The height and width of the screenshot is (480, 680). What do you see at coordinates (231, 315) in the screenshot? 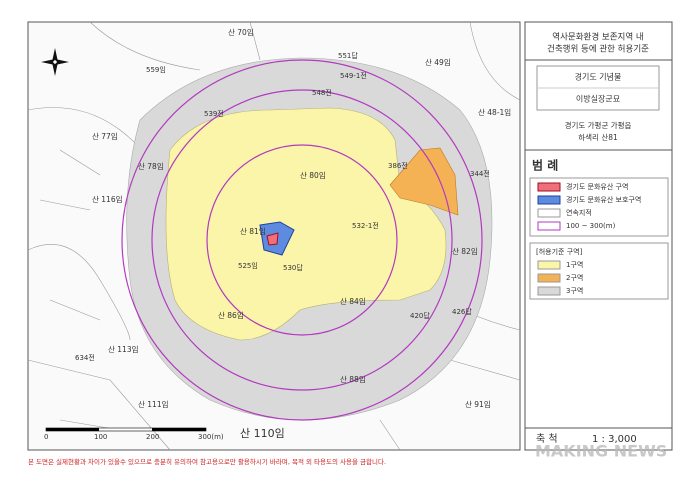
I see `parcel-label: 산 86임` at bounding box center [231, 315].